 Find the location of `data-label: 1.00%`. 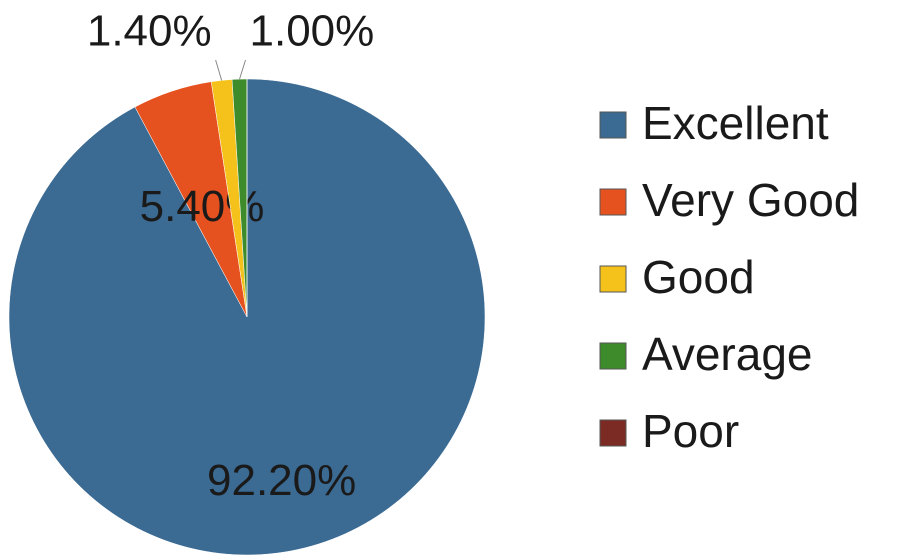

data-label: 1.00% is located at coordinates (312, 31).